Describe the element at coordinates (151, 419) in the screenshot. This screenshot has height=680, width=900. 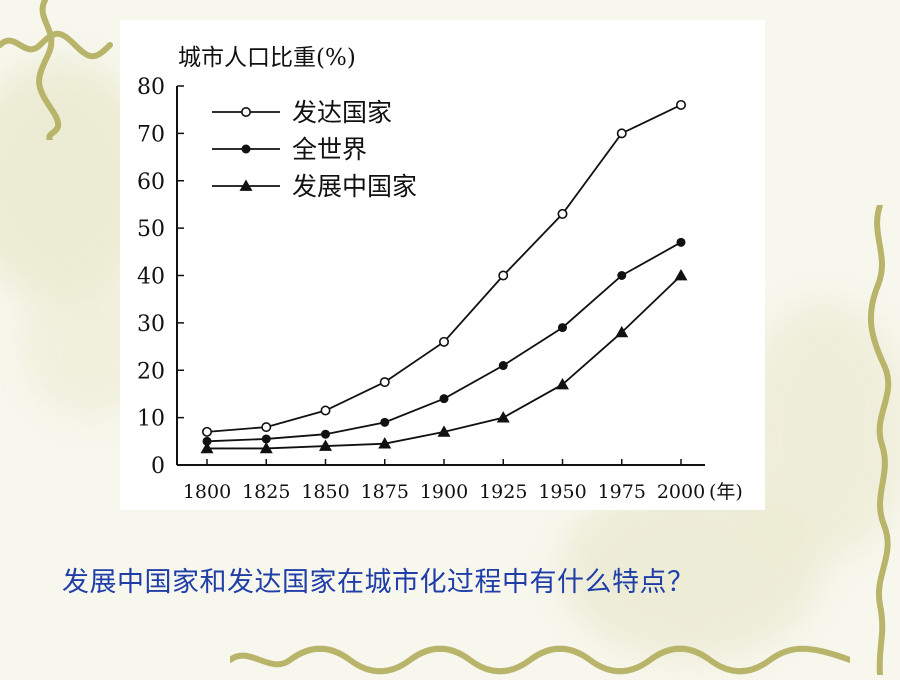
I see `y-tick-label: 10` at that location.